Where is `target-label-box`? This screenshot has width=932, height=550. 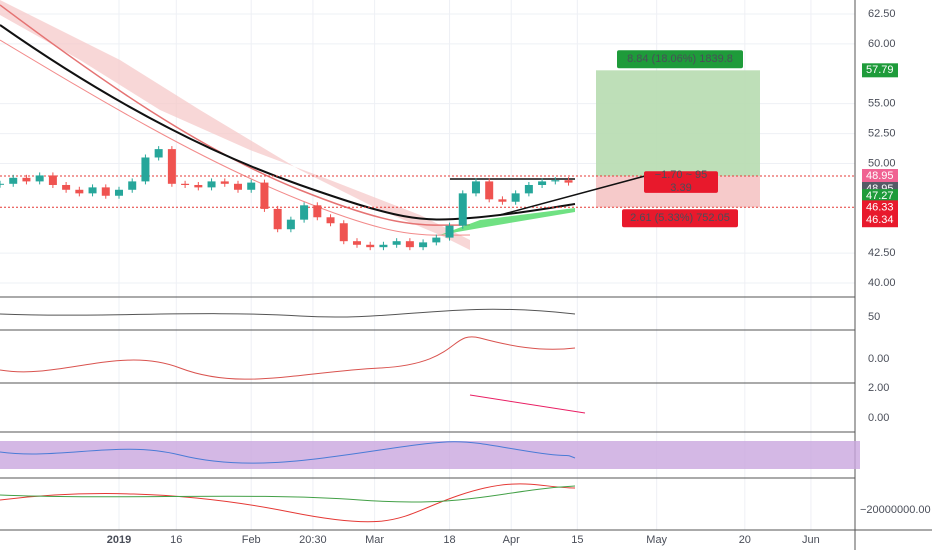 target-label-box is located at coordinates (680, 59).